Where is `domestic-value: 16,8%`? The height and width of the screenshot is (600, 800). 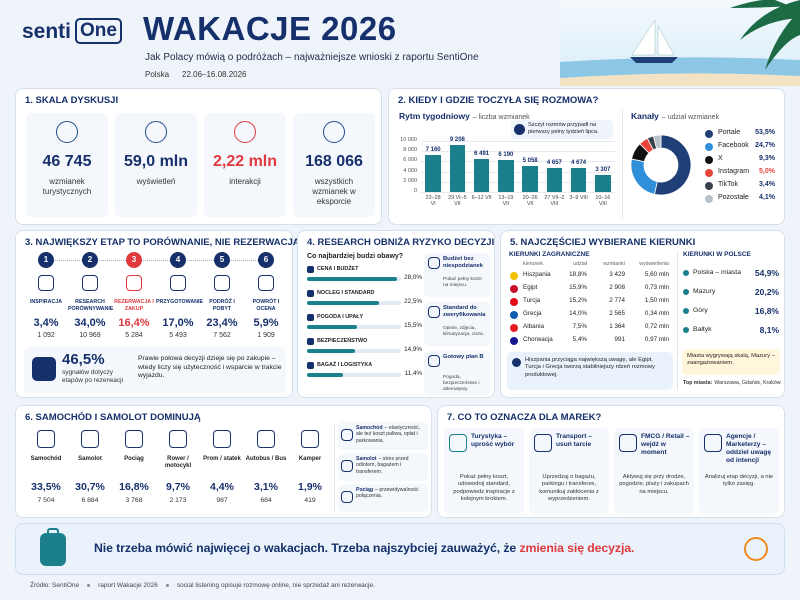
domestic-value: 16,8% is located at coordinates (766, 311).